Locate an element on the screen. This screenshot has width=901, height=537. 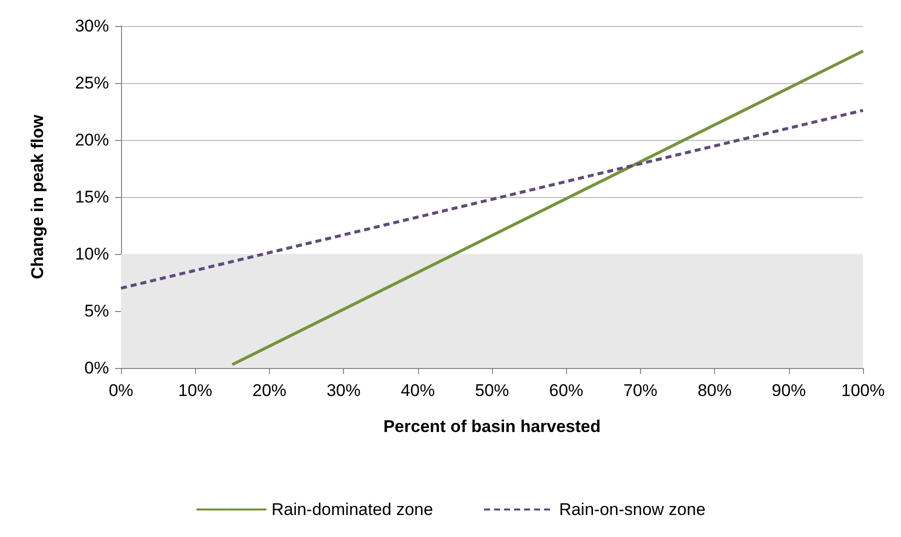
x-tick-label: 90% is located at coordinates (789, 390).